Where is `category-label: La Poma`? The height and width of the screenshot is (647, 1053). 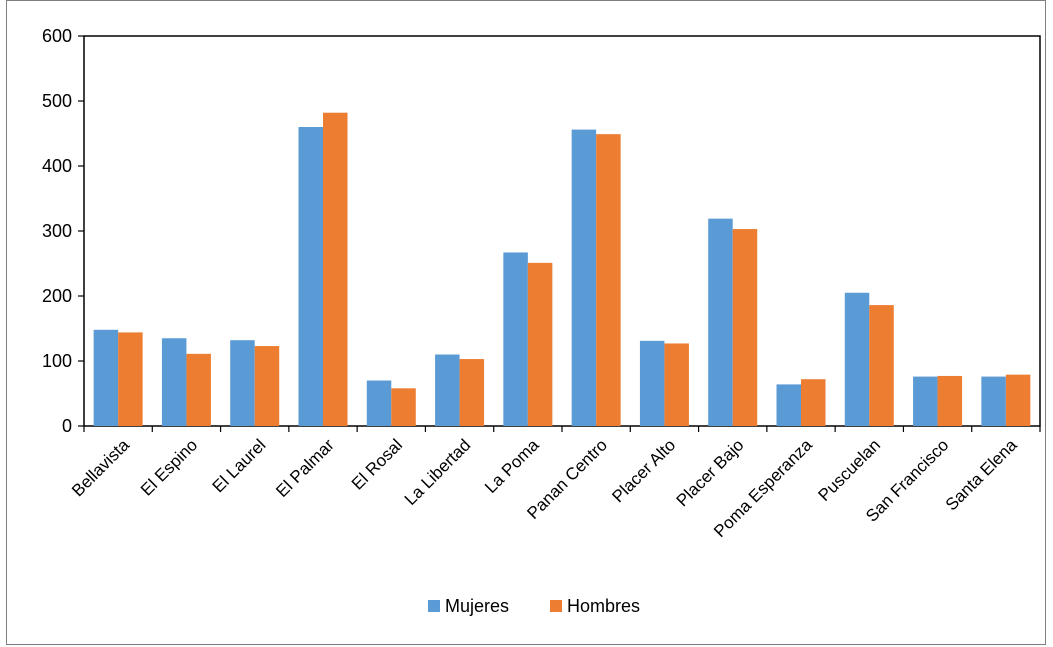
category-label: La Poma is located at coordinates (512, 466).